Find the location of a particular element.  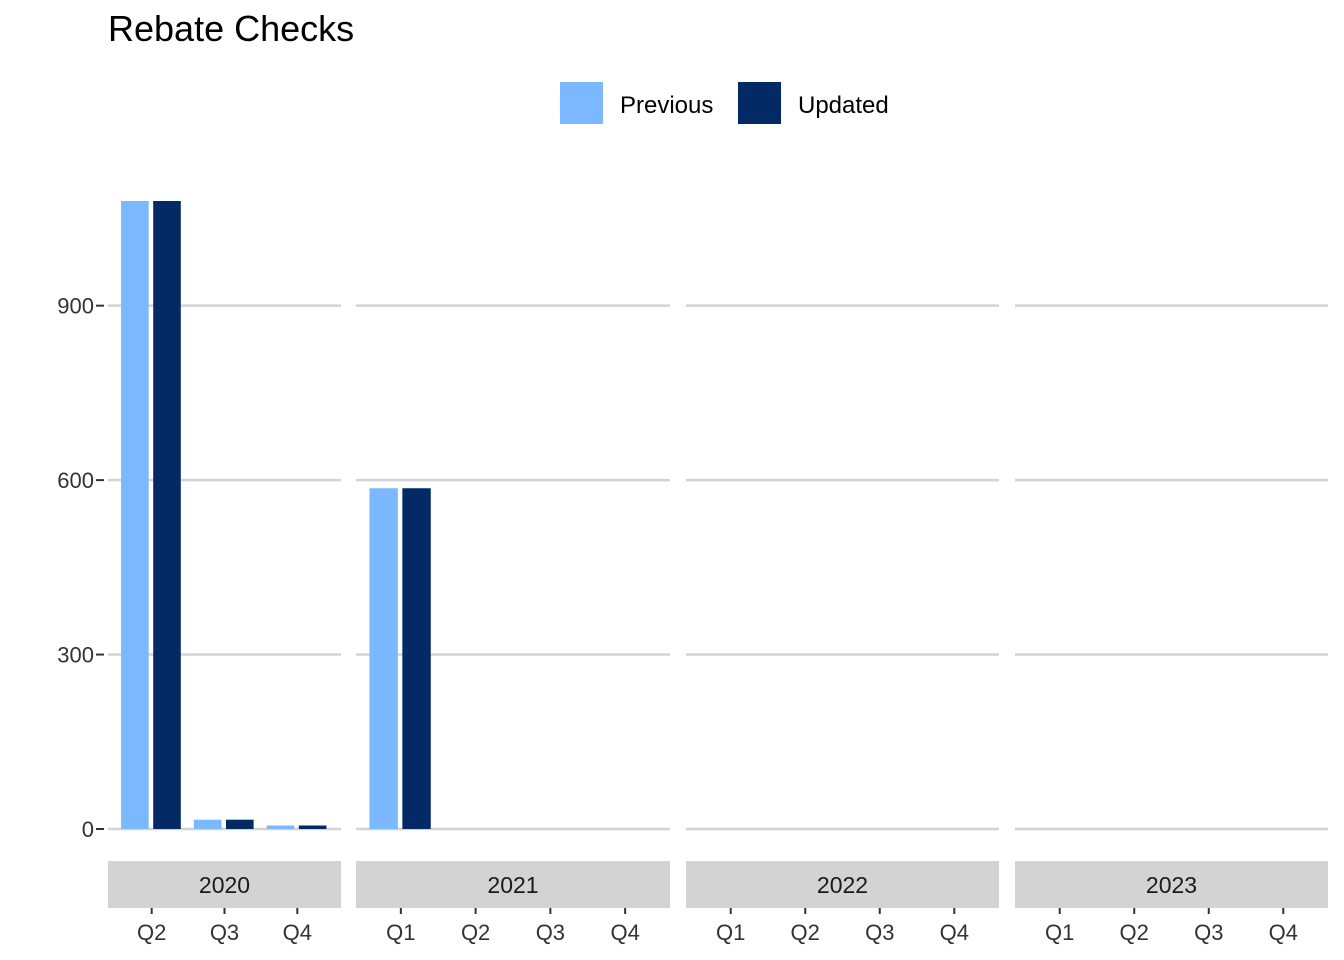

legend-label-updated: Updated is located at coordinates (843, 105).